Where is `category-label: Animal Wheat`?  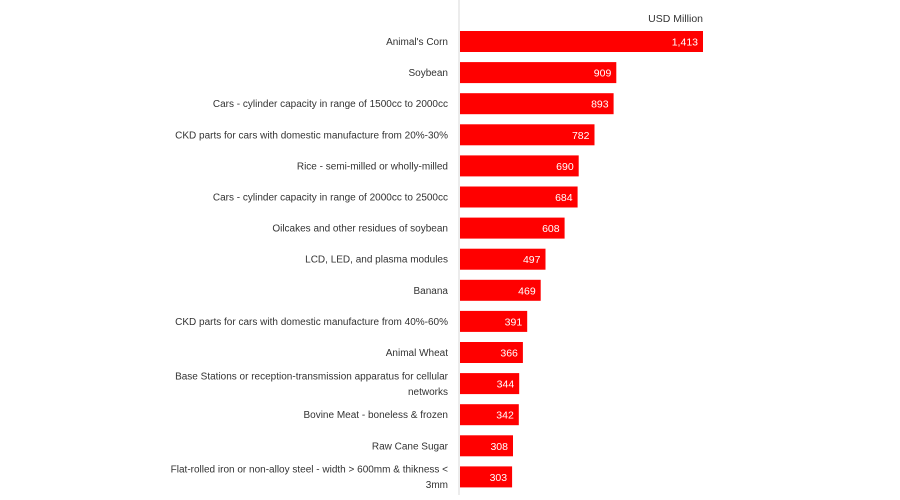 category-label: Animal Wheat is located at coordinates (417, 353).